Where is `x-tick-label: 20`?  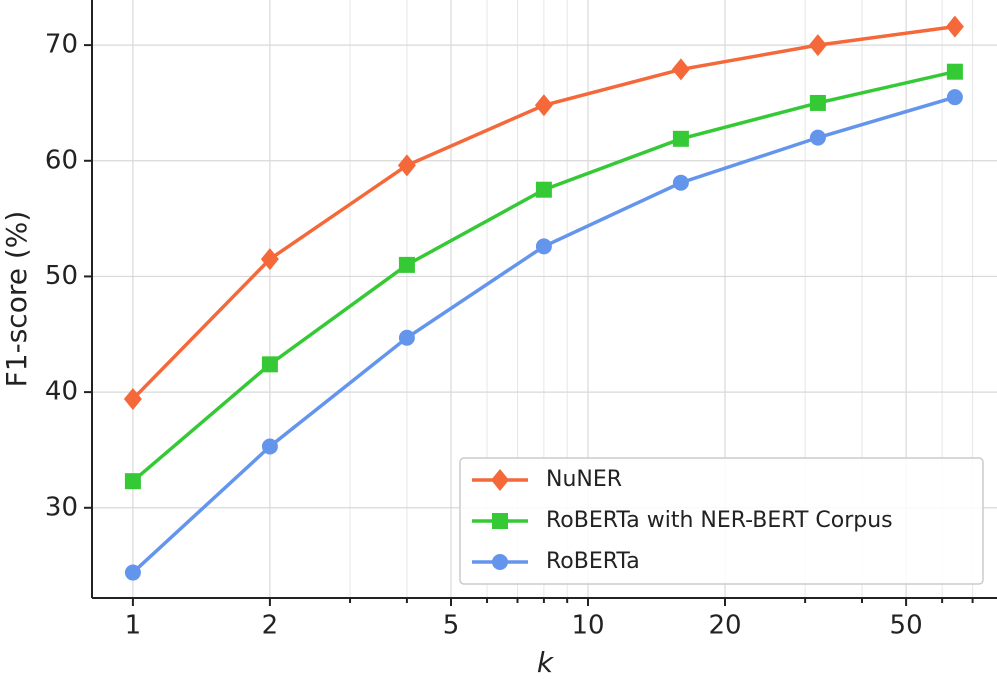 x-tick-label: 20 is located at coordinates (724, 626).